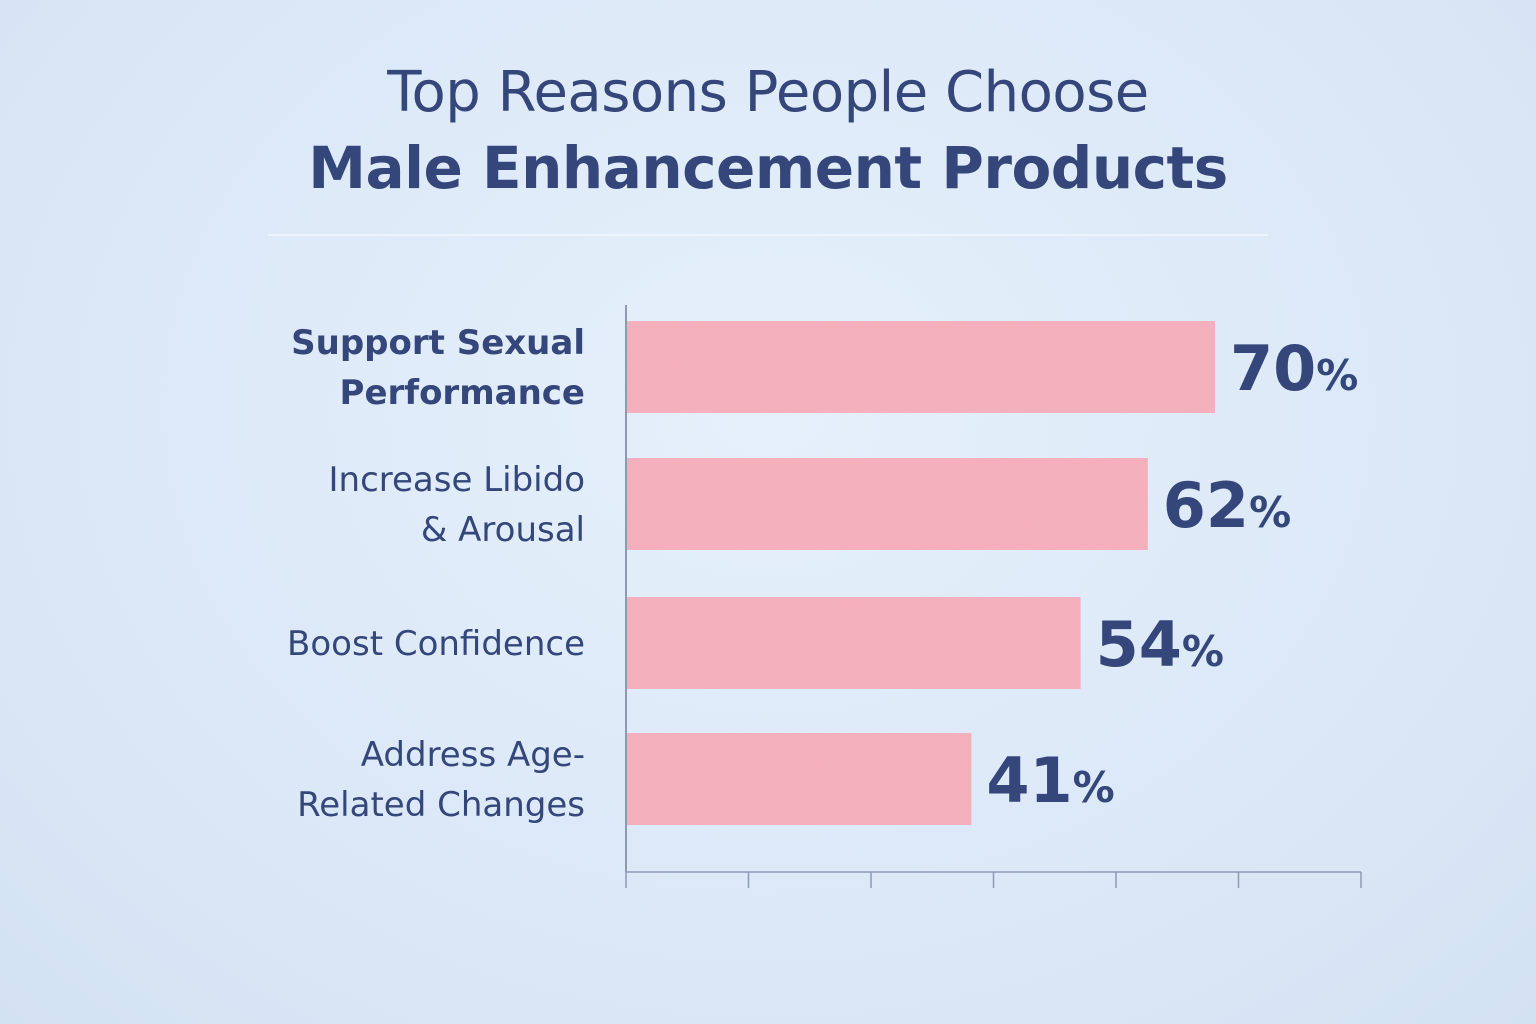 This screenshot has height=1024, width=1536. I want to click on data-label: 62%, so click(1227, 505).